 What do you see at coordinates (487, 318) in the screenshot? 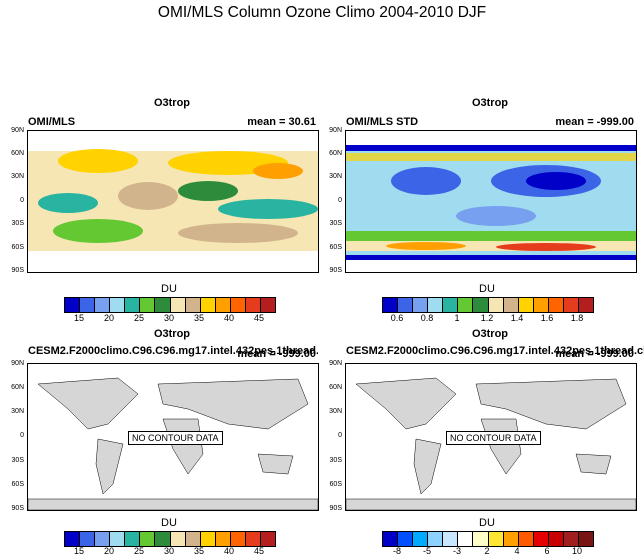
I see `colorbar-tick-label: 1.2` at bounding box center [487, 318].